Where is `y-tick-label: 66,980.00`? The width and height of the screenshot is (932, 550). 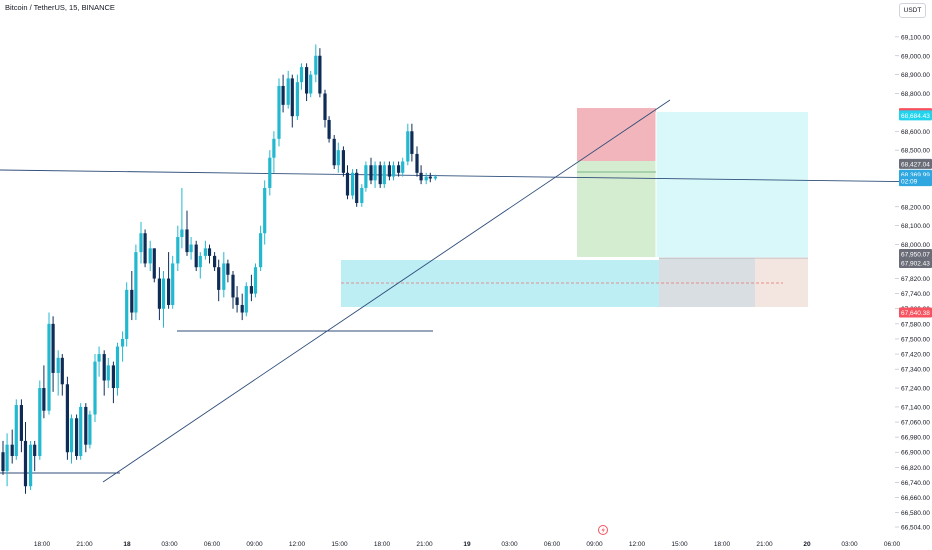 y-tick-label: 66,980.00 is located at coordinates (915, 438).